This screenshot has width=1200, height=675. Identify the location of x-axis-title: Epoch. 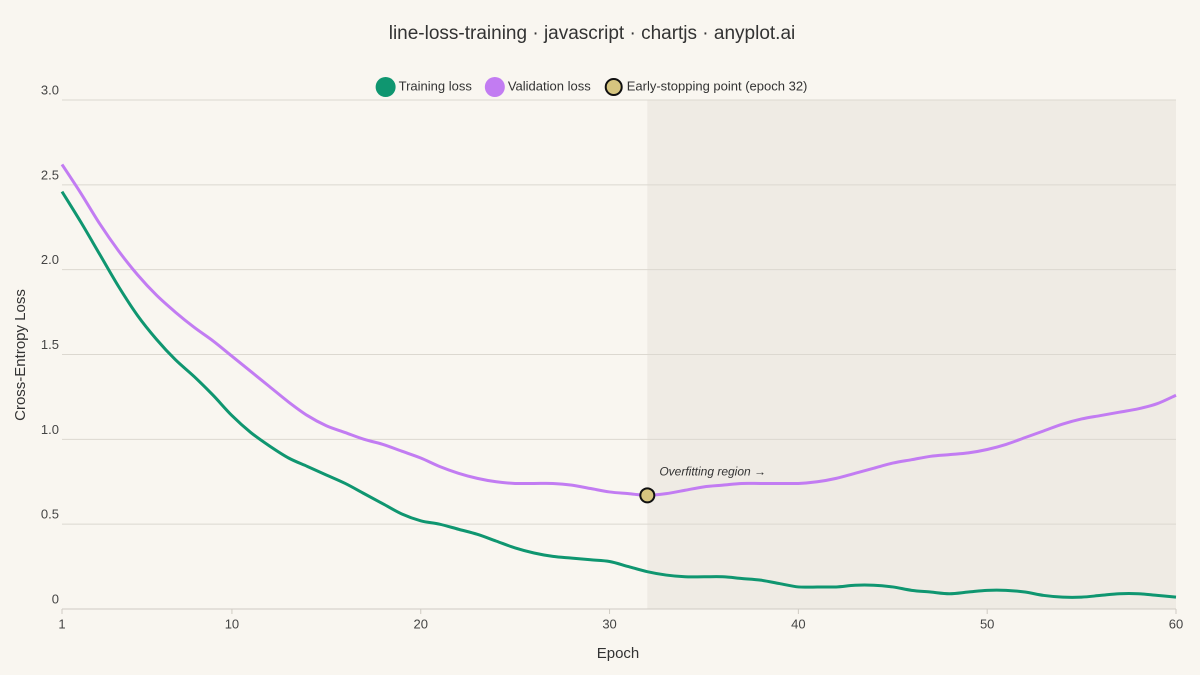
(618, 653).